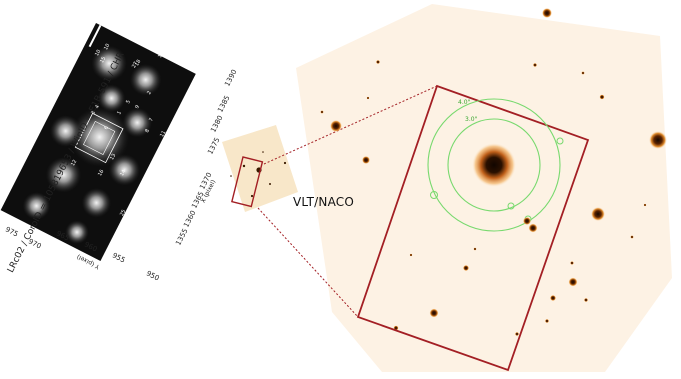 Image resolution: width=681 pixels, height=379 pixels. I want to click on ring-label-inner: 3.0", so click(471, 119).